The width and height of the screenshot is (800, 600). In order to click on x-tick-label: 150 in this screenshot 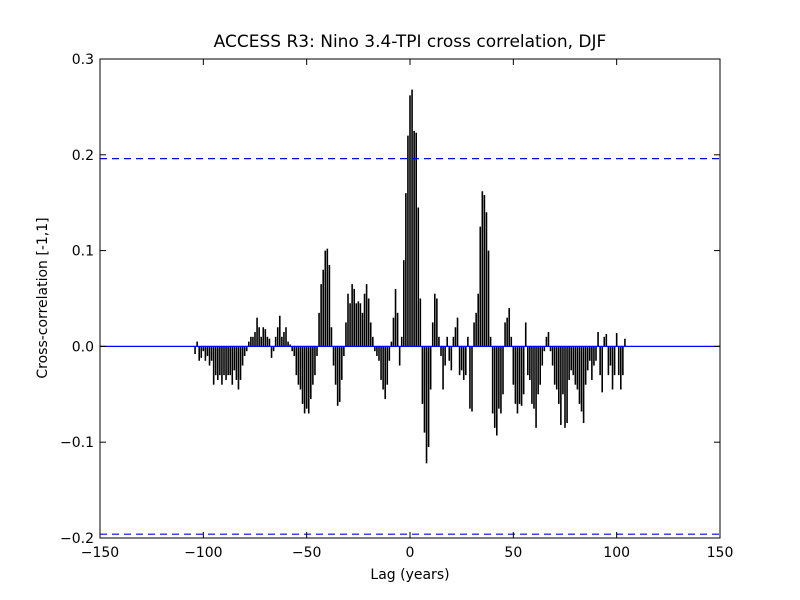, I will do `click(720, 553)`.